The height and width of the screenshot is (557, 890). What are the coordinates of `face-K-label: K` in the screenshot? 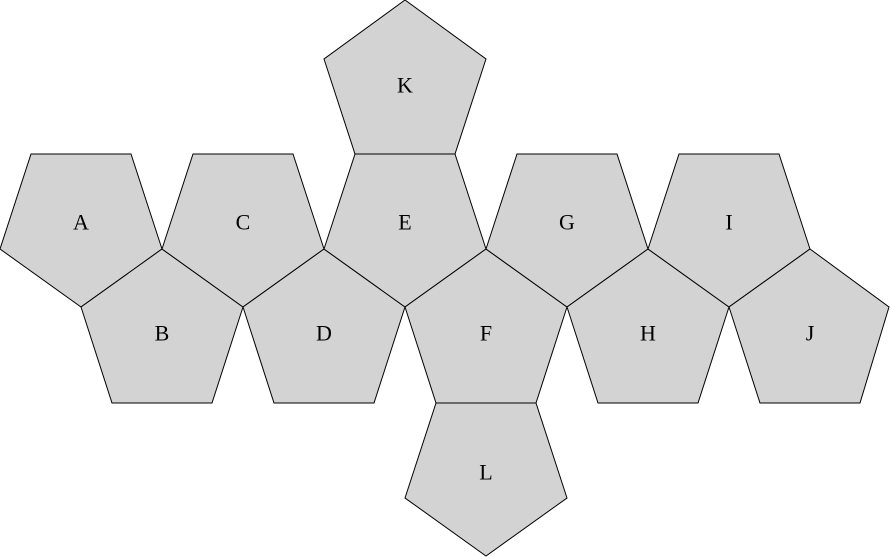 It's located at (405, 85).